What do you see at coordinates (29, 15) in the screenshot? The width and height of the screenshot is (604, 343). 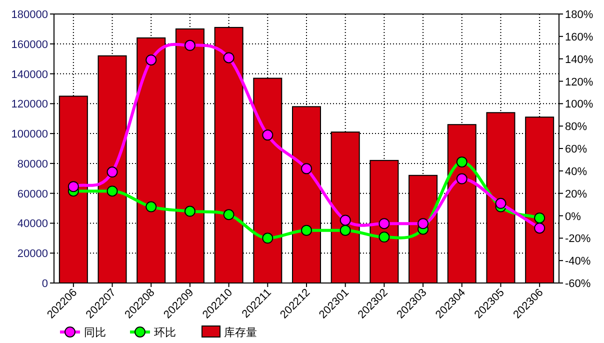 I see `y-tick-label: 180000` at bounding box center [29, 15].